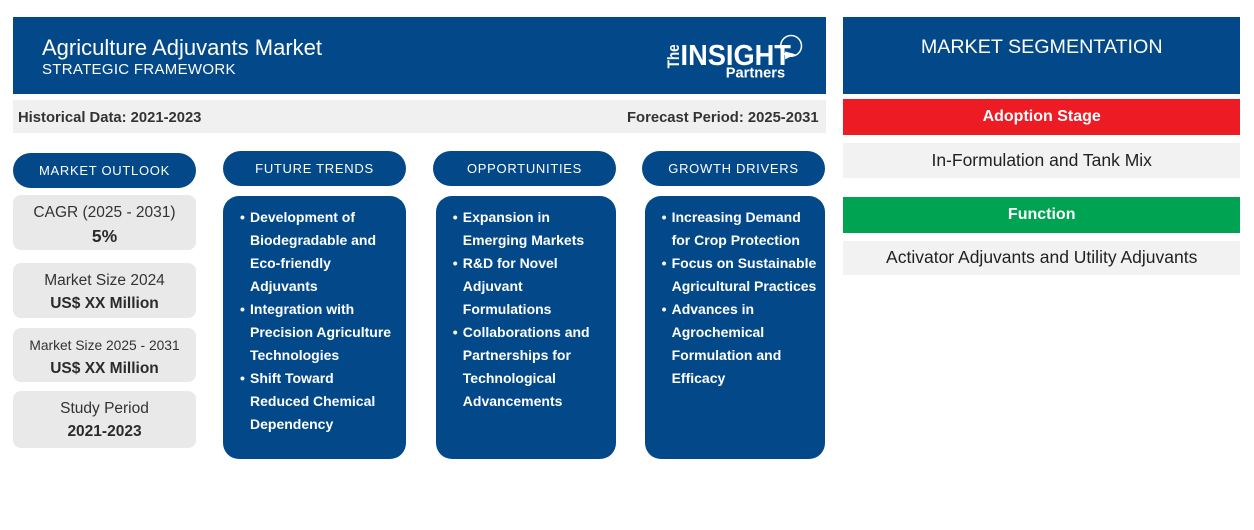  Describe the element at coordinates (755, 72) in the screenshot. I see `svg-text: Partners` at that location.